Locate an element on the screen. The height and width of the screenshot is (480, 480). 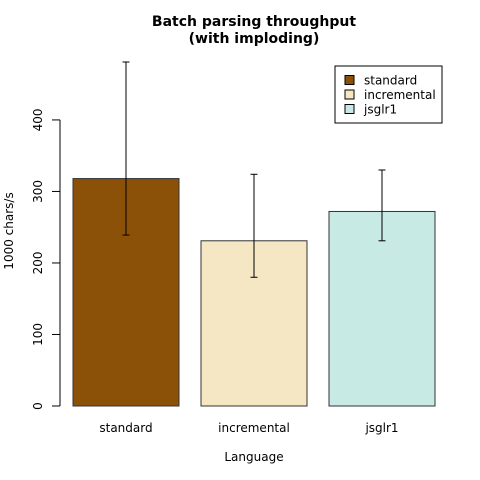
legend-label-jsglr1: jsglr1 is located at coordinates (380, 110).